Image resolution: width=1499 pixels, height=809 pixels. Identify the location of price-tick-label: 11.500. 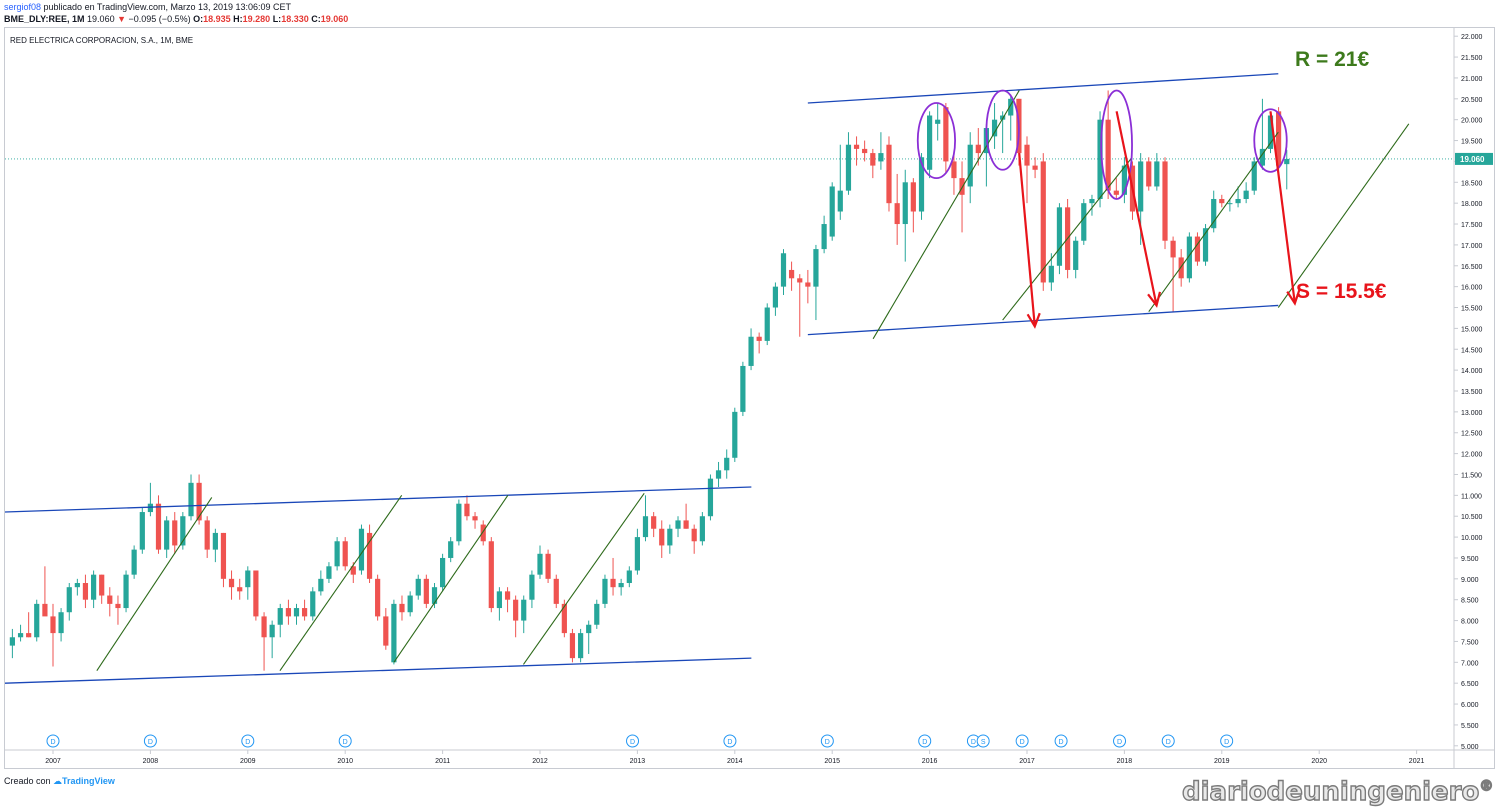
(1471, 475).